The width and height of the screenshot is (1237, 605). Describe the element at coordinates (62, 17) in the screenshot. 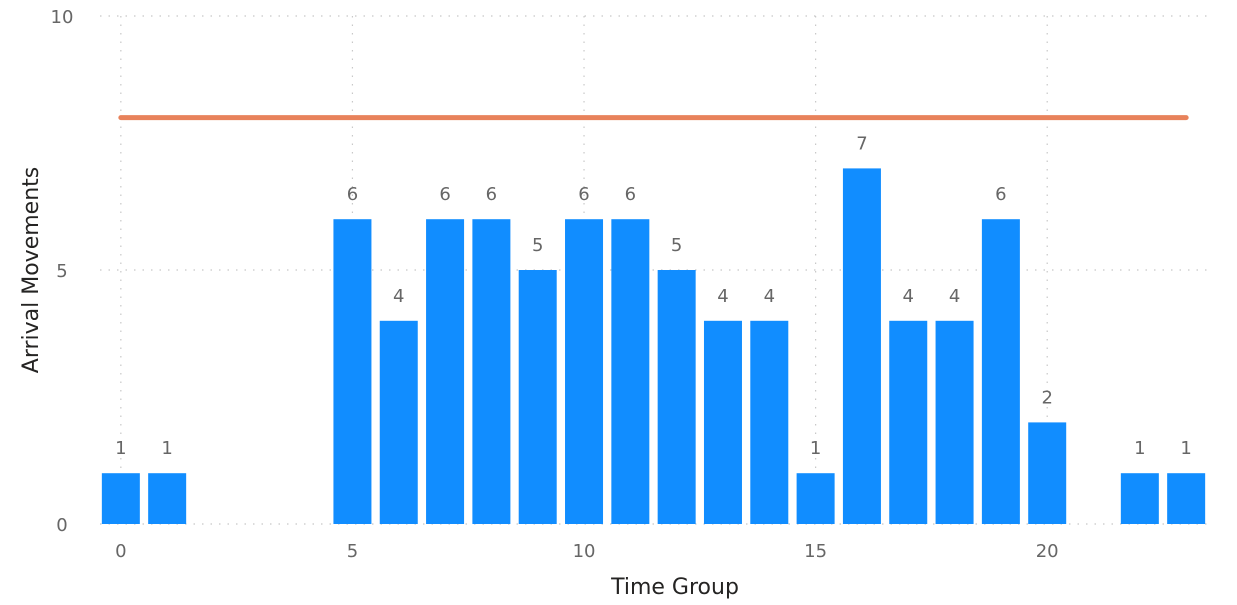

I see `y-tick-label: 10` at that location.